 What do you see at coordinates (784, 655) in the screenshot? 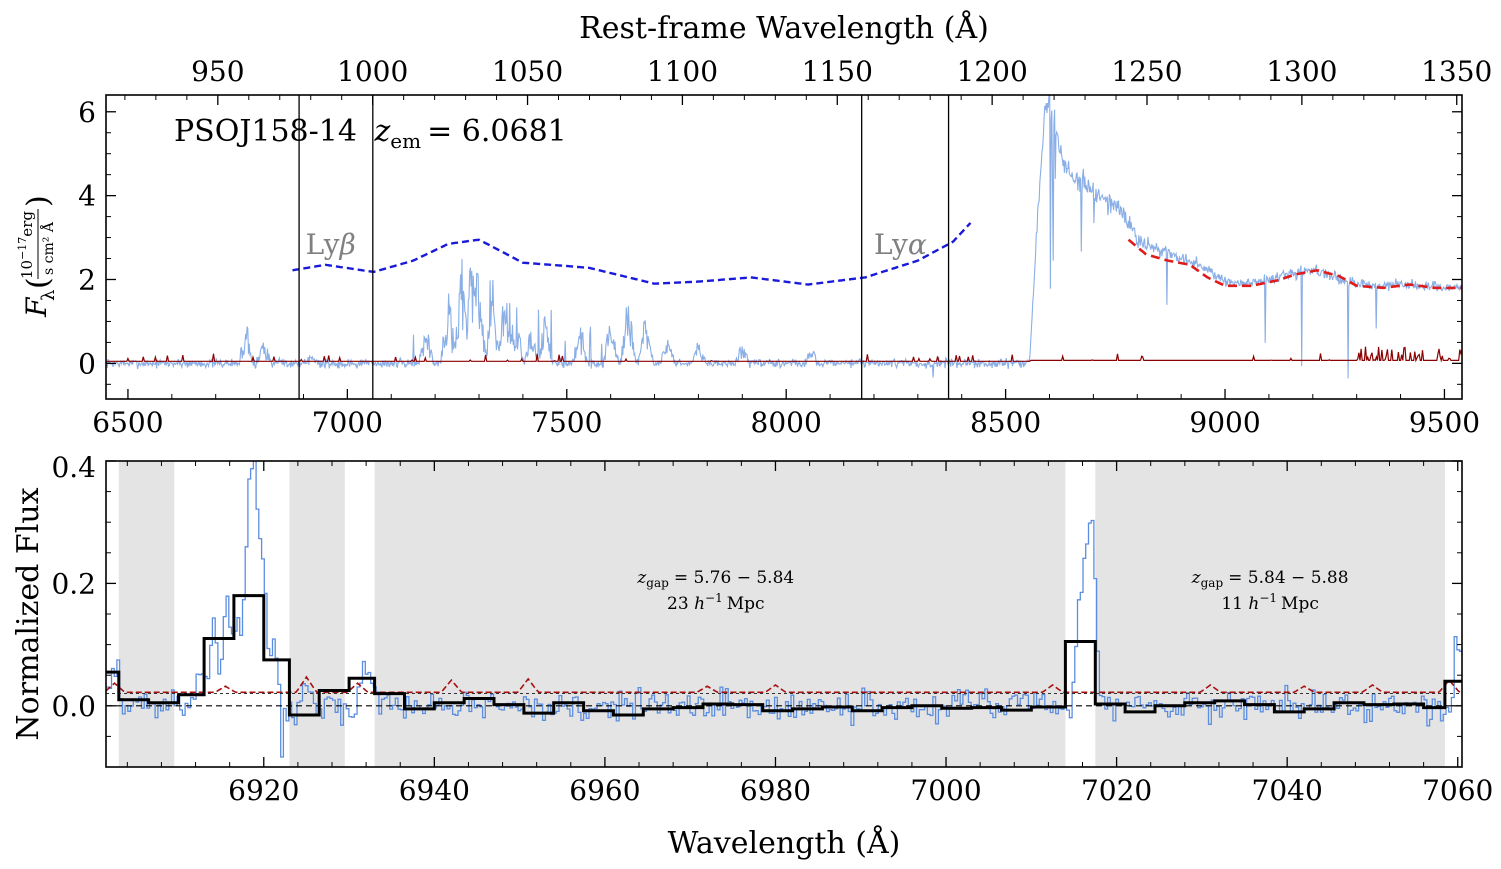
I see `binned-flux` at bounding box center [784, 655].